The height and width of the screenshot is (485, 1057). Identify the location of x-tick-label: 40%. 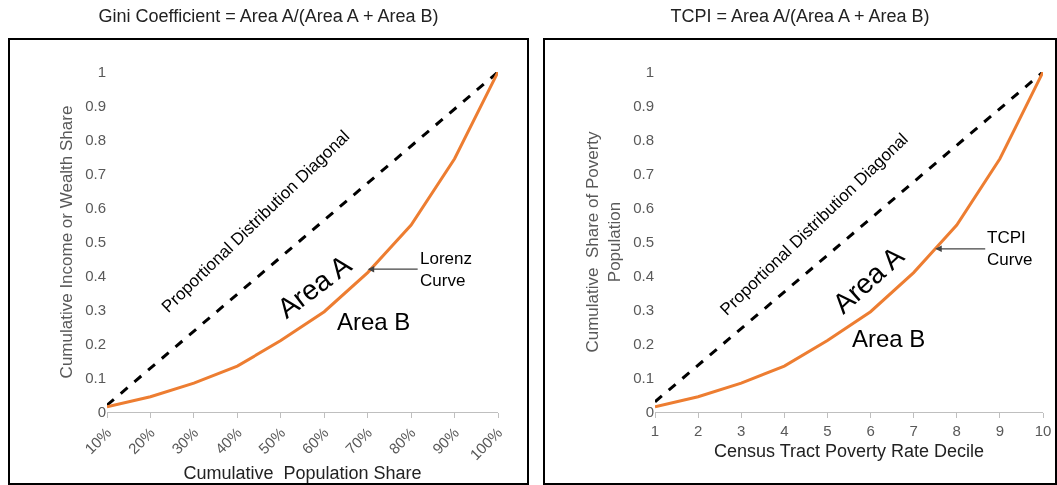
(228, 440).